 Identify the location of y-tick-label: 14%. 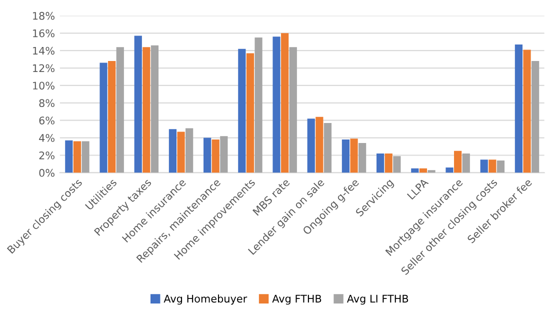
(43, 50).